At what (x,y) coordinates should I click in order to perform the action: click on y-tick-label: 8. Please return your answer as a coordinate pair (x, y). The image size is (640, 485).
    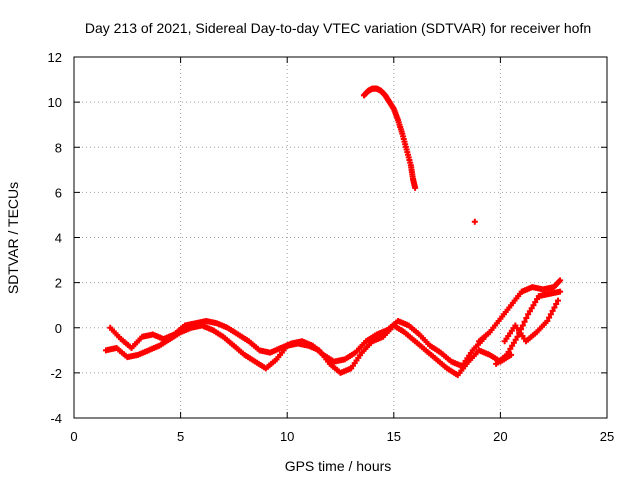
    Looking at the image, I should click on (58, 147).